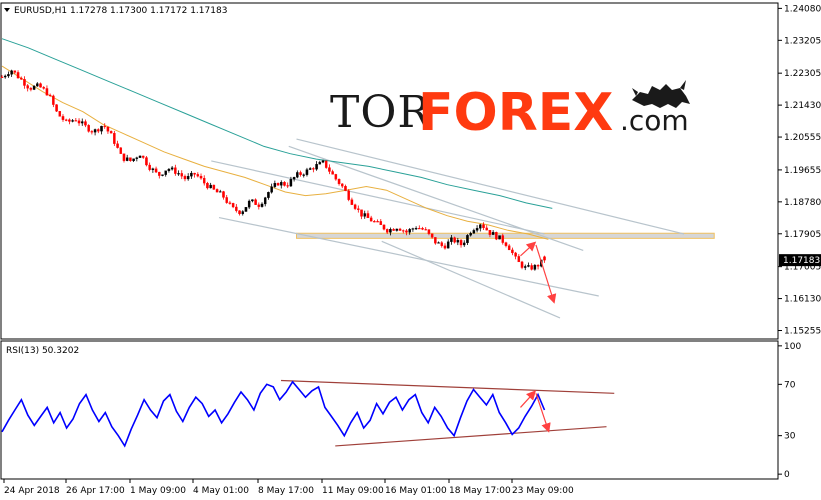  Describe the element at coordinates (787, 475) in the screenshot. I see `rsi-tick-label: 0` at that location.